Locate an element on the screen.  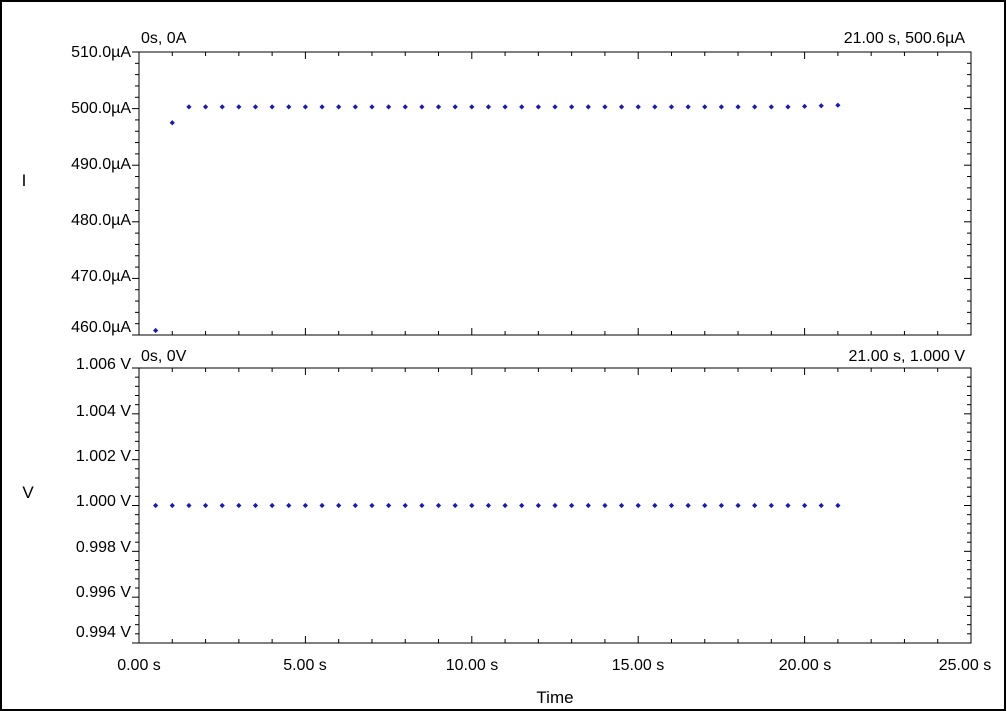
time-axis-title: Time is located at coordinates (554, 697).